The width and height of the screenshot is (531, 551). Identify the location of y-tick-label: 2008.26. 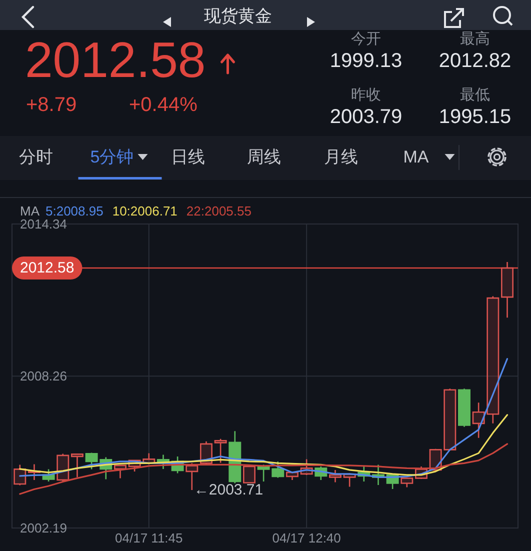
(43, 376).